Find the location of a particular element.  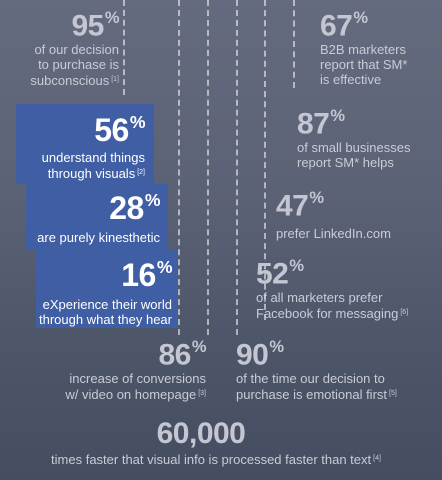

stat-line: of the time our decision to is located at coordinates (310, 378).